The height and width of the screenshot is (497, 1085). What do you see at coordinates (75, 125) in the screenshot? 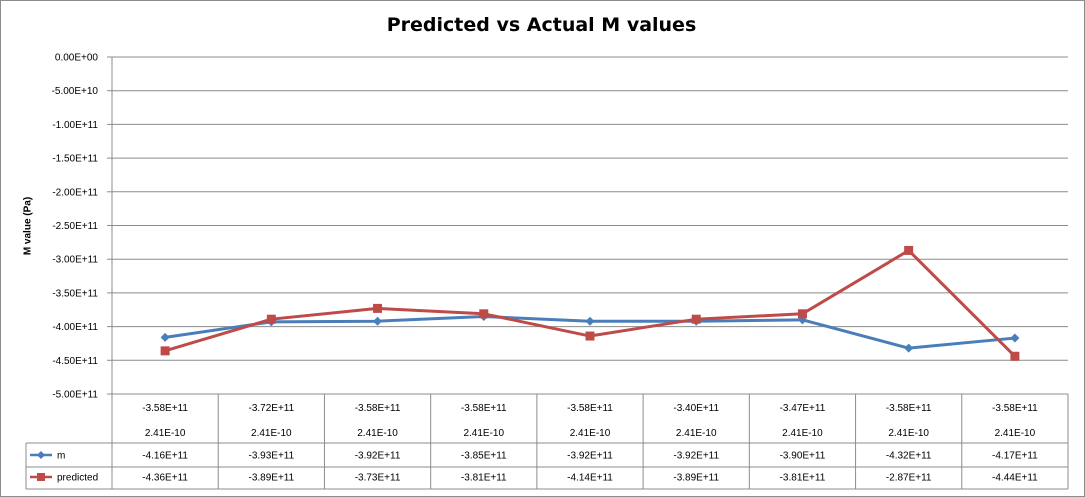
I see `y-tick-label: -1.00E+11` at bounding box center [75, 125].